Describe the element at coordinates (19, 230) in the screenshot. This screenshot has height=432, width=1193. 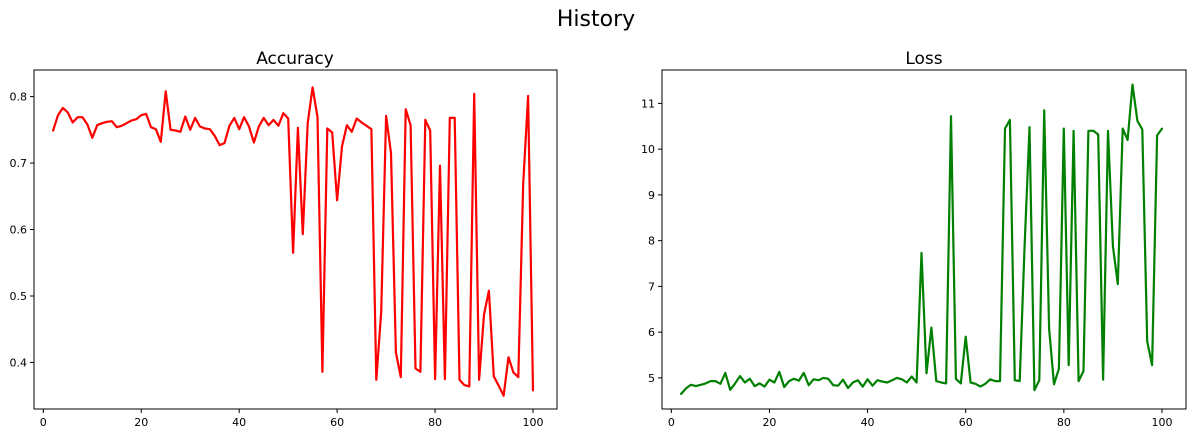
I see `accuracy-ytick-label: 0.6` at that location.